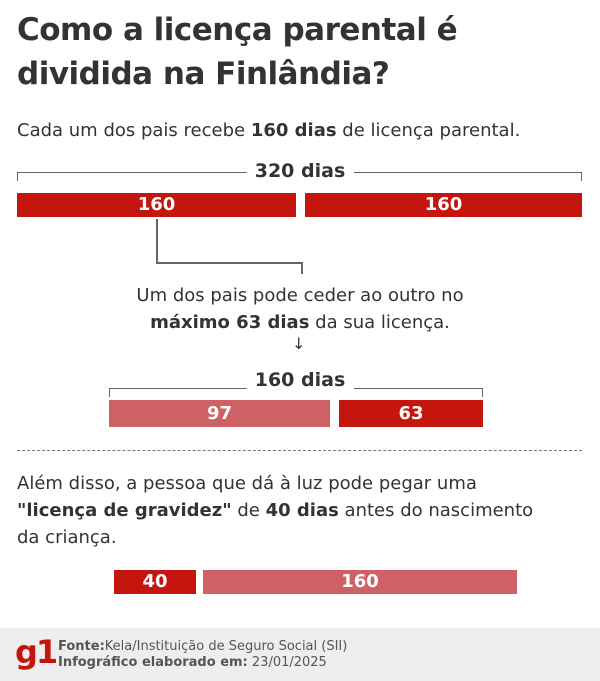  What do you see at coordinates (219, 413) in the screenshot?
I see `bar-97: 97` at bounding box center [219, 413].